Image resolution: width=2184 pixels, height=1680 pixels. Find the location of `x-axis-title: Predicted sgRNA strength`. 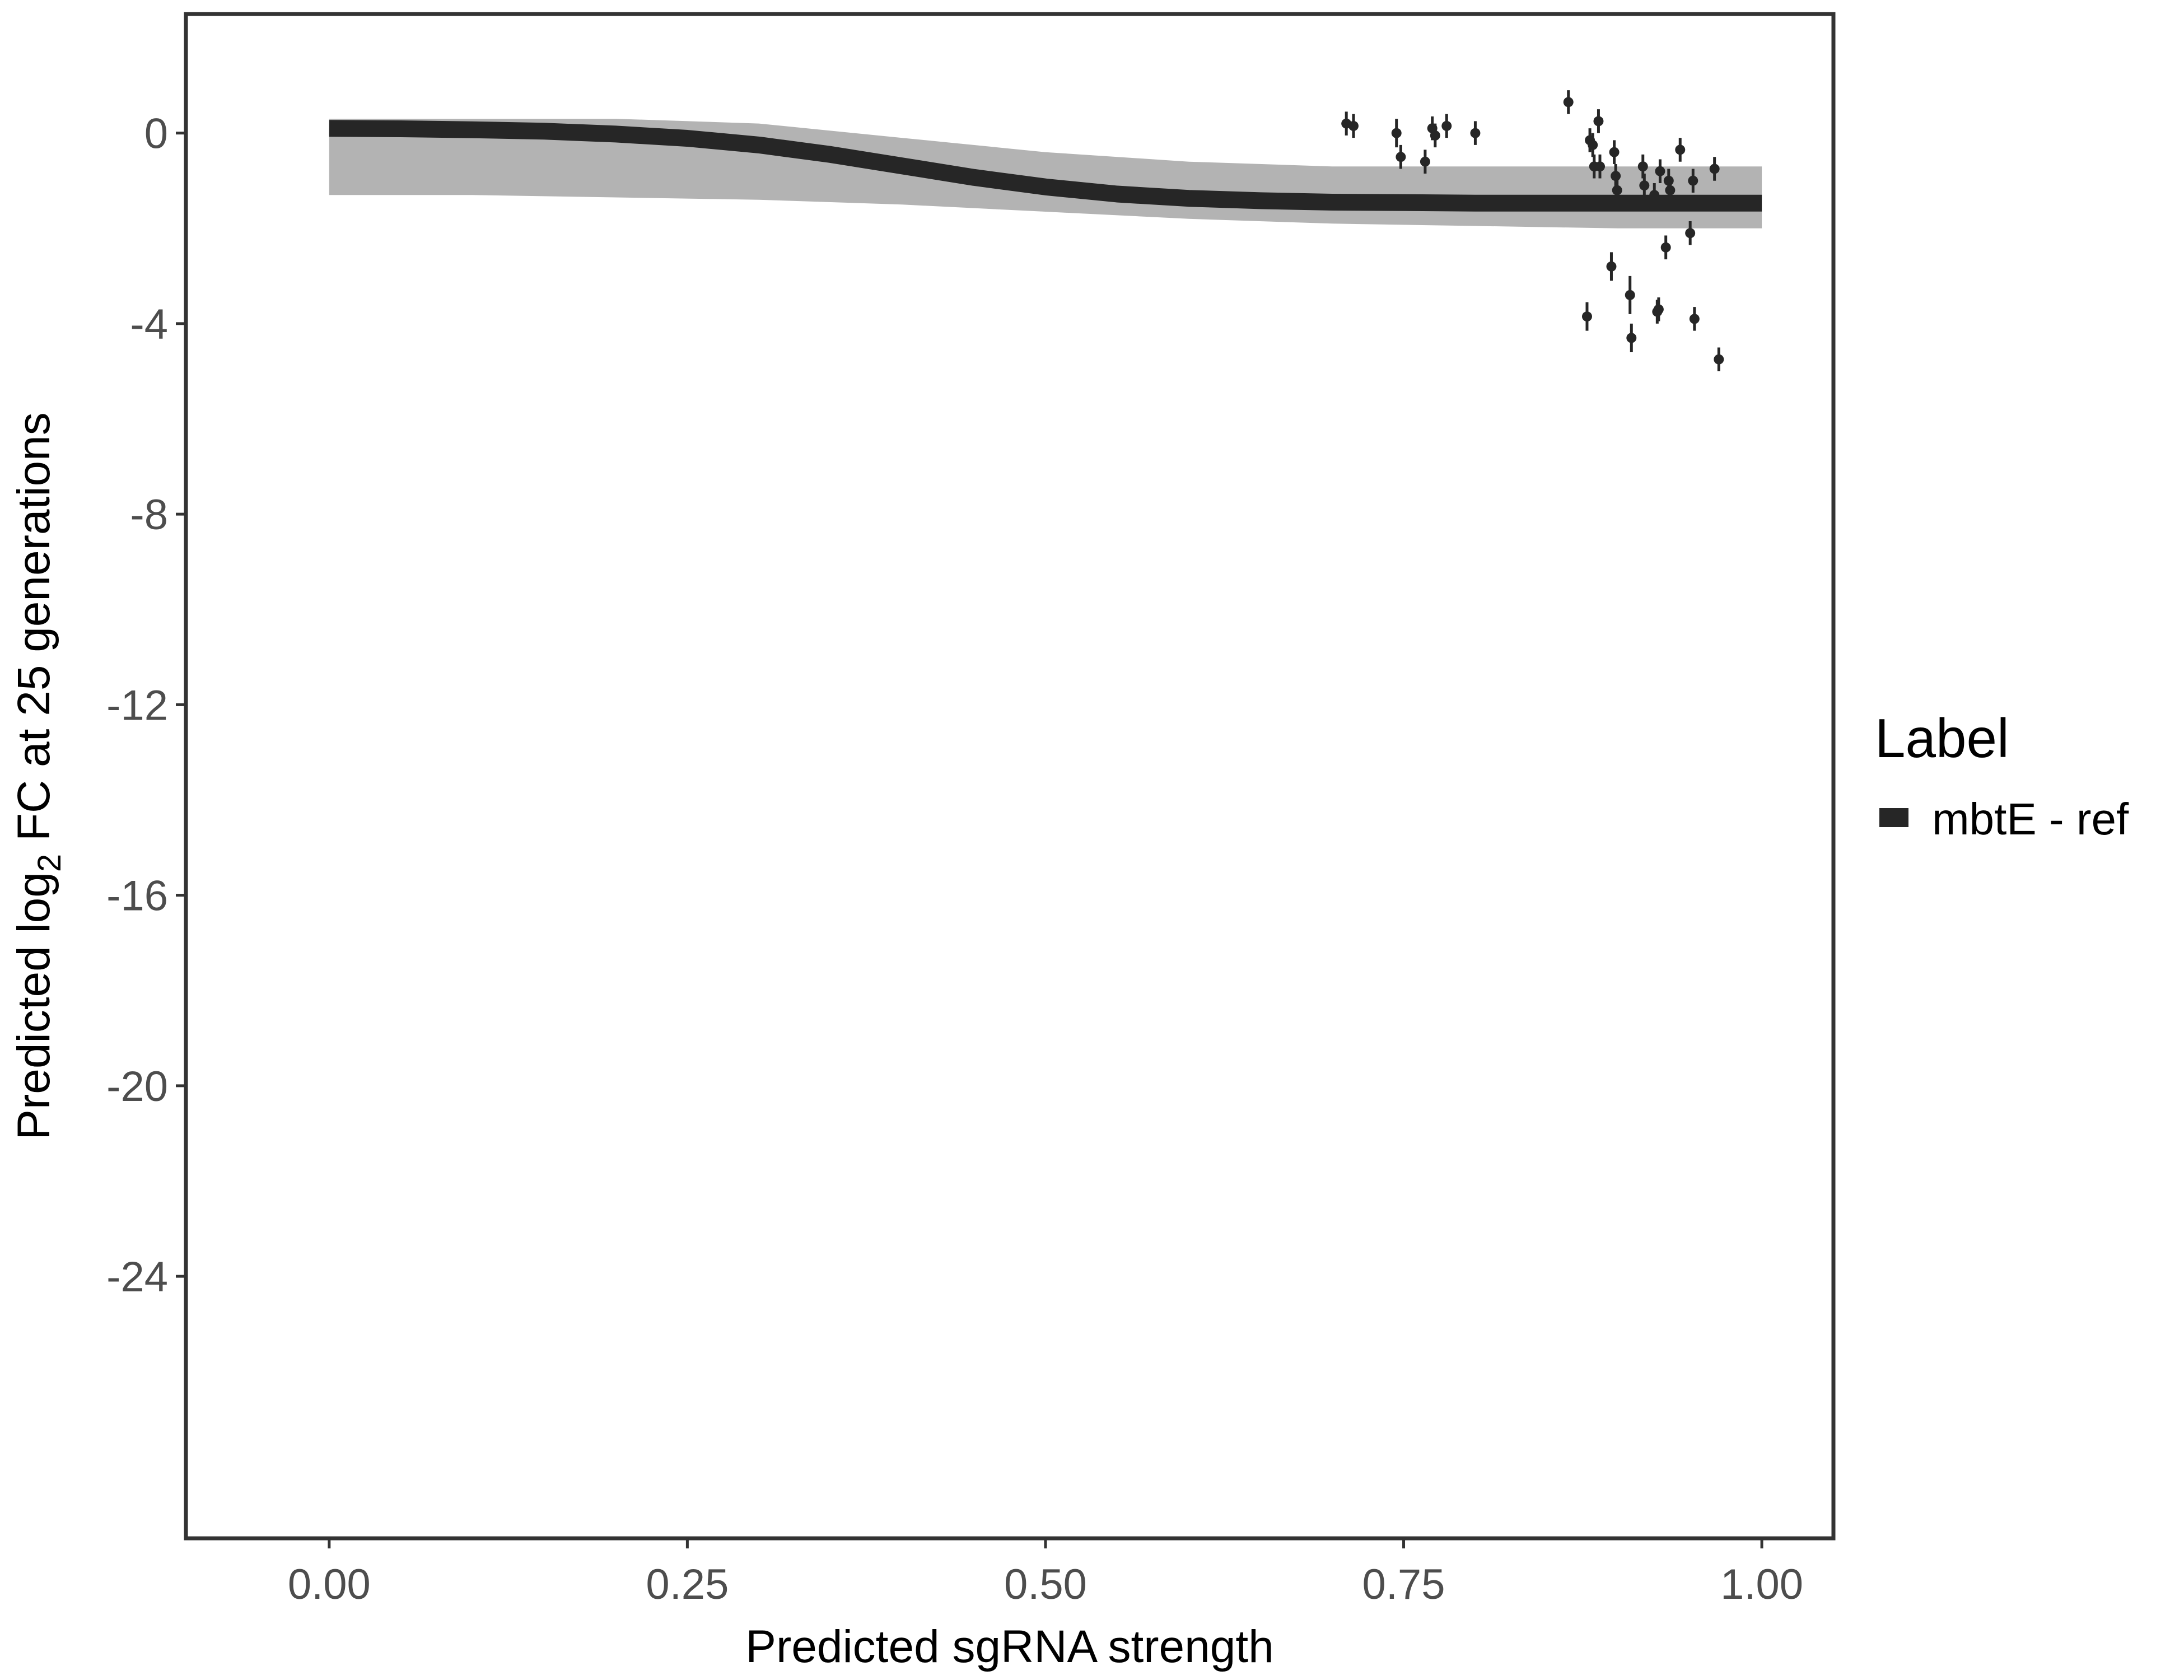

x-axis-title: Predicted sgRNA strength is located at coordinates (1009, 1647).